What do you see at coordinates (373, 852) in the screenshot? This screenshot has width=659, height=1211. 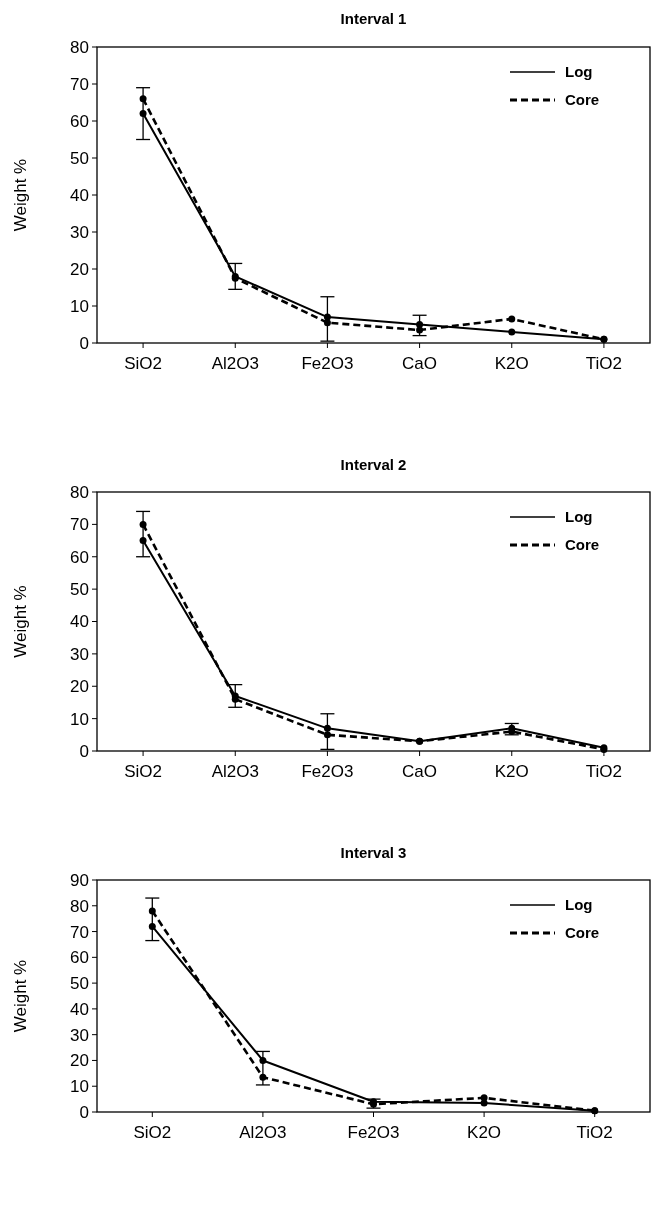 I see `chart-title: Interval 3` at bounding box center [373, 852].